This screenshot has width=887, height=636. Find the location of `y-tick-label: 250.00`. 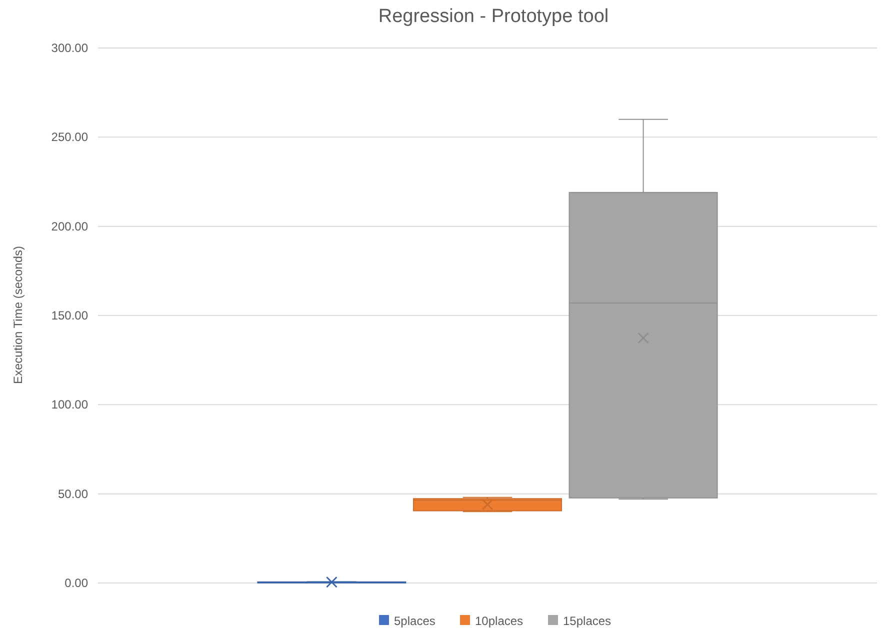

y-tick-label: 250.00 is located at coordinates (69, 137).